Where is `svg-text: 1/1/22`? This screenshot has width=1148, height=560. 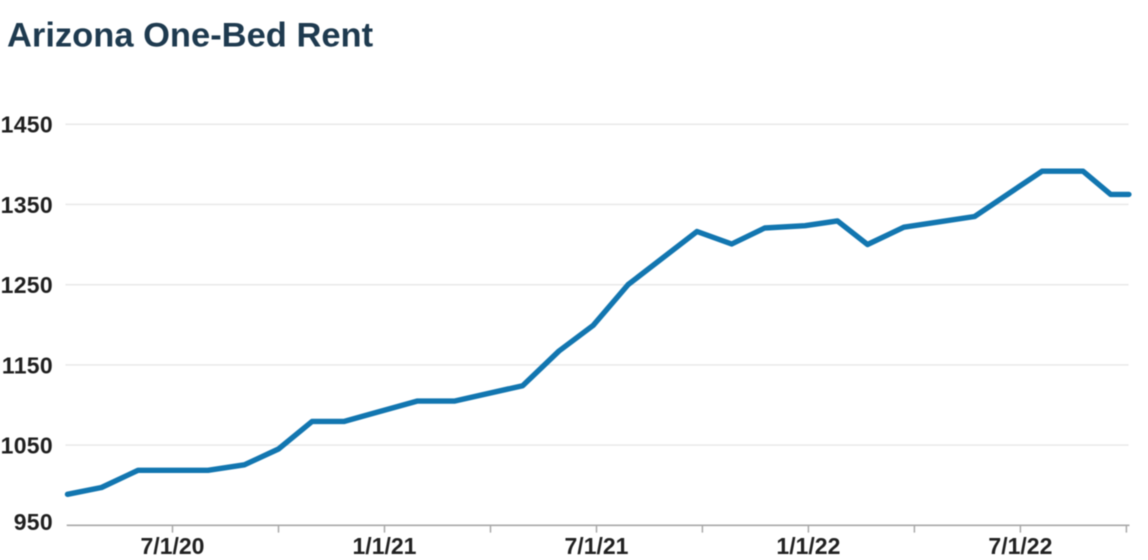
svg-text: 1/1/22 is located at coordinates (808, 546).